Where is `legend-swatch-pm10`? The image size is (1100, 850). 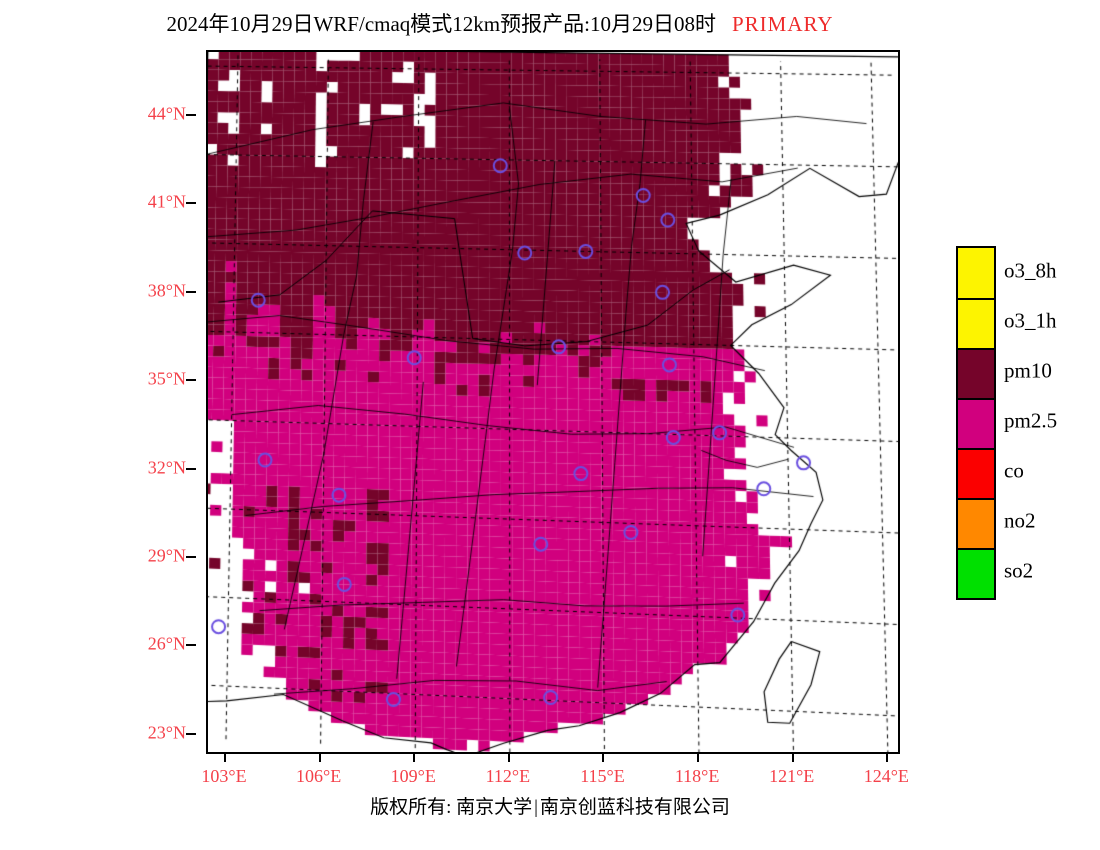 legend-swatch-pm10 is located at coordinates (976, 373).